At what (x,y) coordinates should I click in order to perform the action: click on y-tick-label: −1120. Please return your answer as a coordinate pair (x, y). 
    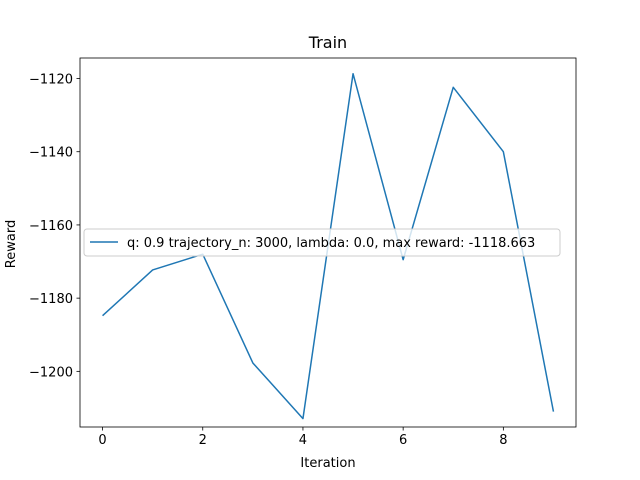
    Looking at the image, I should click on (51, 80).